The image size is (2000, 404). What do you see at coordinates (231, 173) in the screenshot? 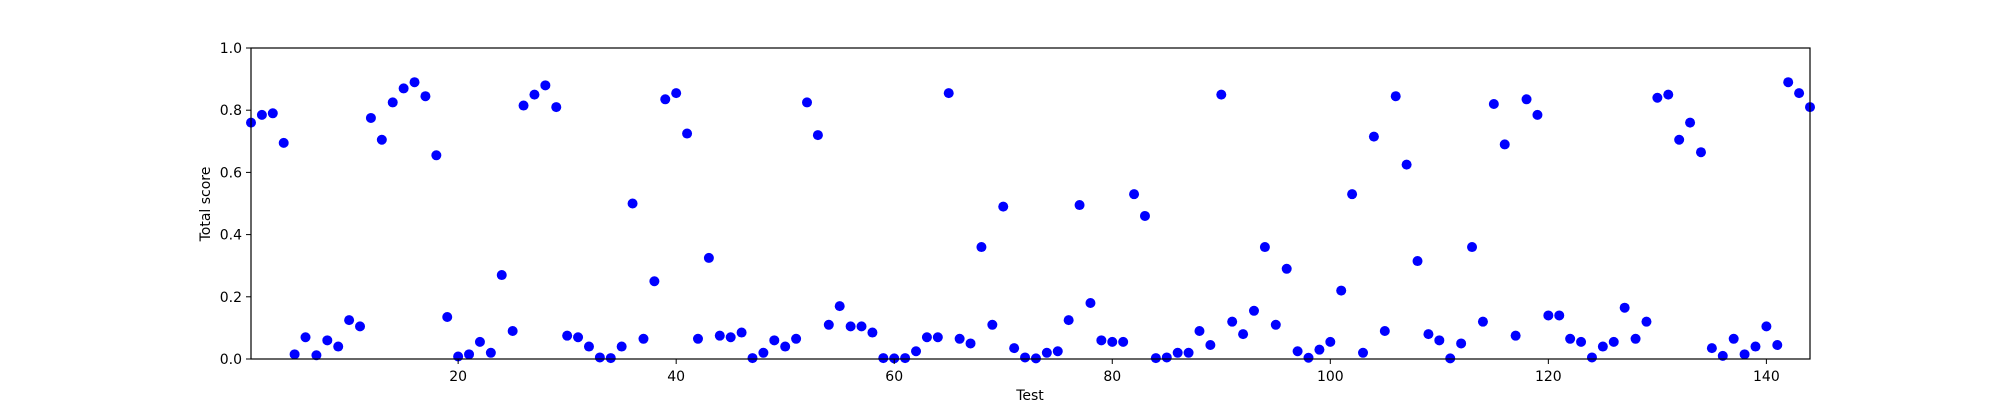
I see `y-tick-label: 0.6` at bounding box center [231, 173].